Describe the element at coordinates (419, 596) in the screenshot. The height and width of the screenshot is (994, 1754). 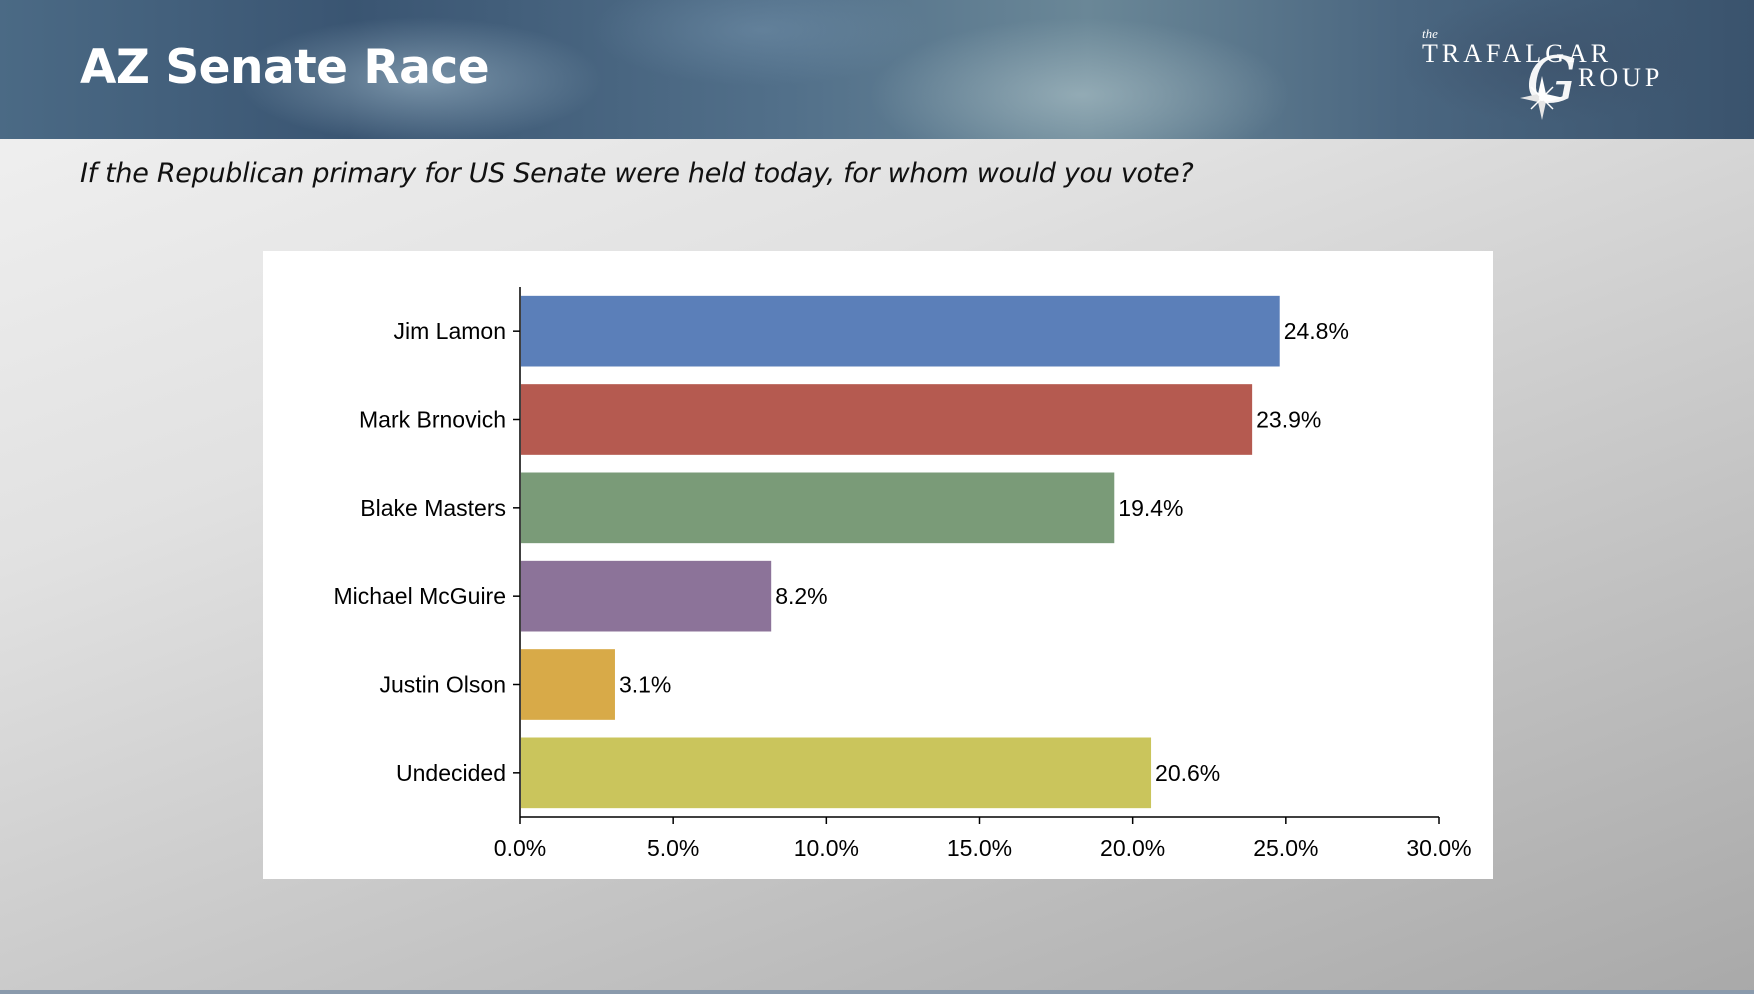
I see `category-label: Michael McGuire` at that location.